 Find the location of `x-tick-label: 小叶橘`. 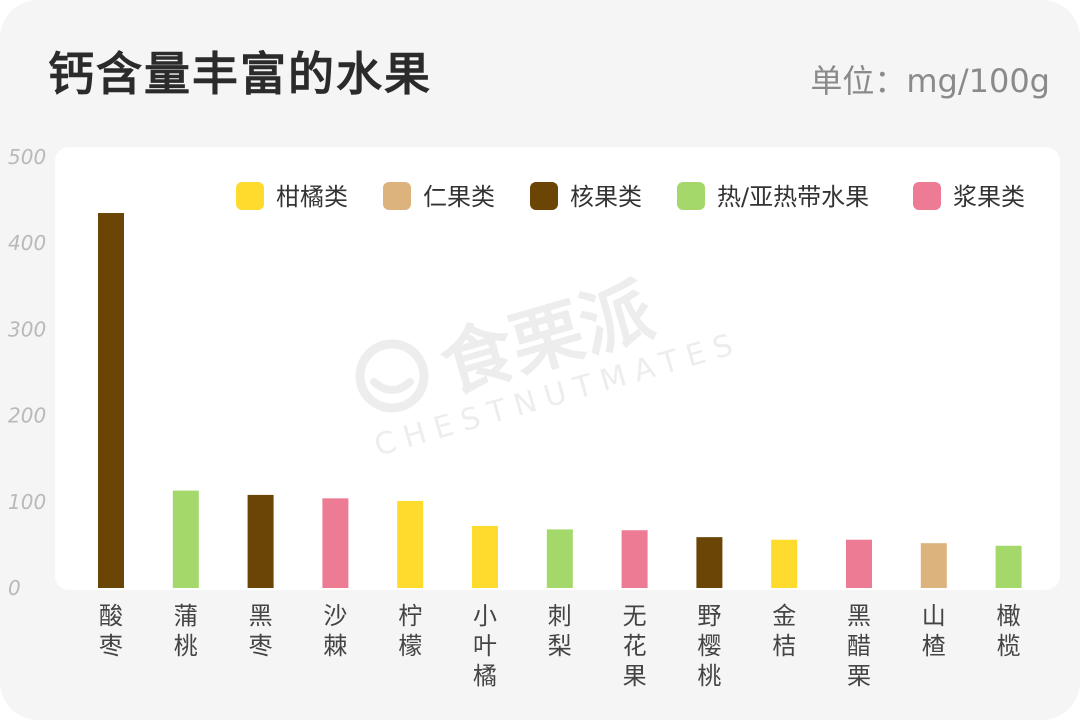

x-tick-label: 小叶橘 is located at coordinates (485, 646).